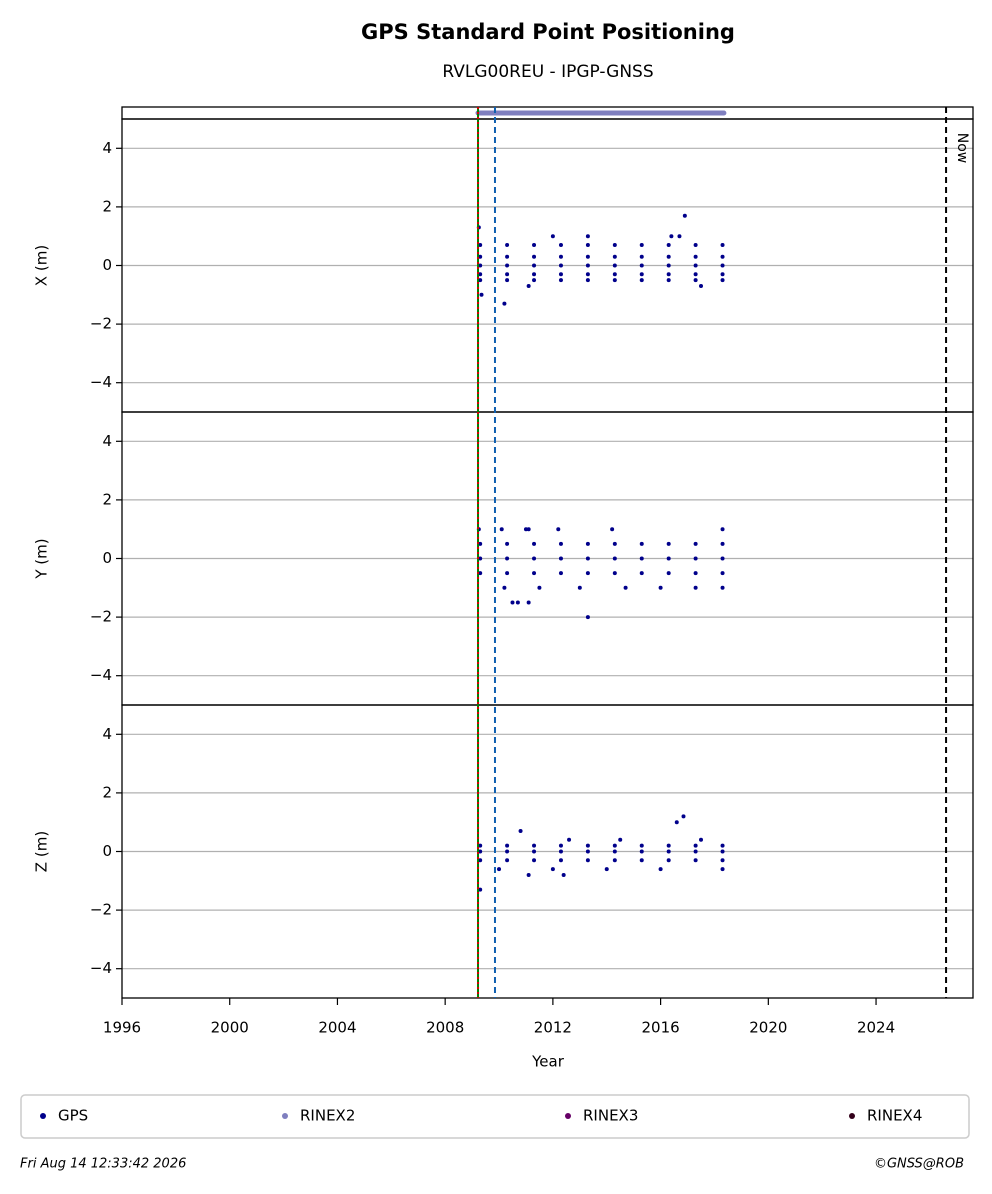 This screenshot has width=992, height=1194. Describe the element at coordinates (42, 851) in the screenshot. I see `y-axis-label: Z (m)` at that location.